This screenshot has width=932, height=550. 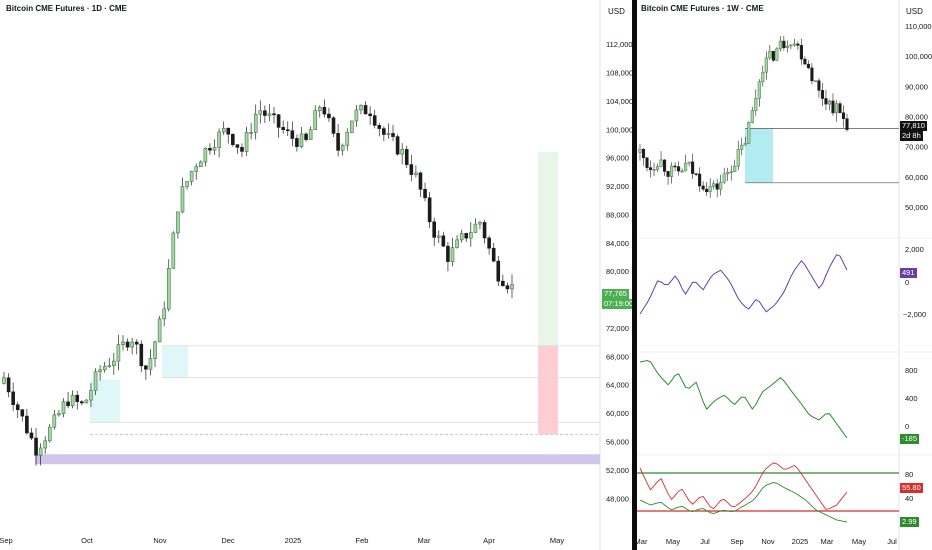 I want to click on left-x-tick-label: Sep, so click(x=6, y=540).